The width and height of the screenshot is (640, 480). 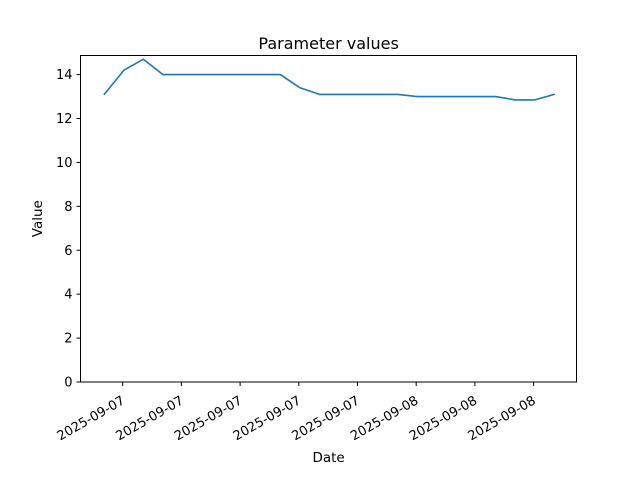 What do you see at coordinates (38, 218) in the screenshot?
I see `y-axis-label: Value` at bounding box center [38, 218].